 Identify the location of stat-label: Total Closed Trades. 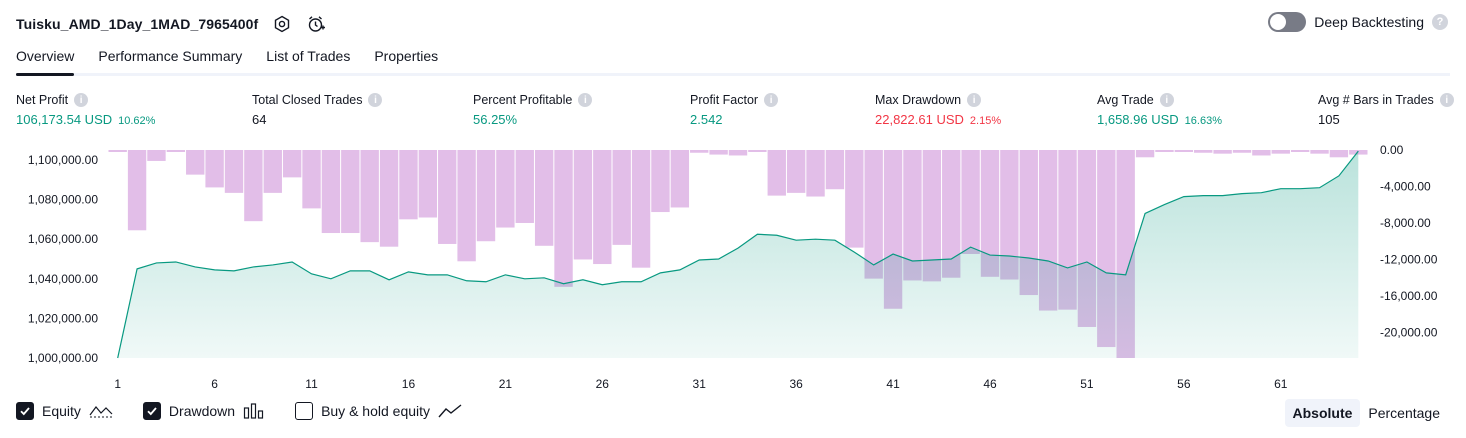
(307, 100).